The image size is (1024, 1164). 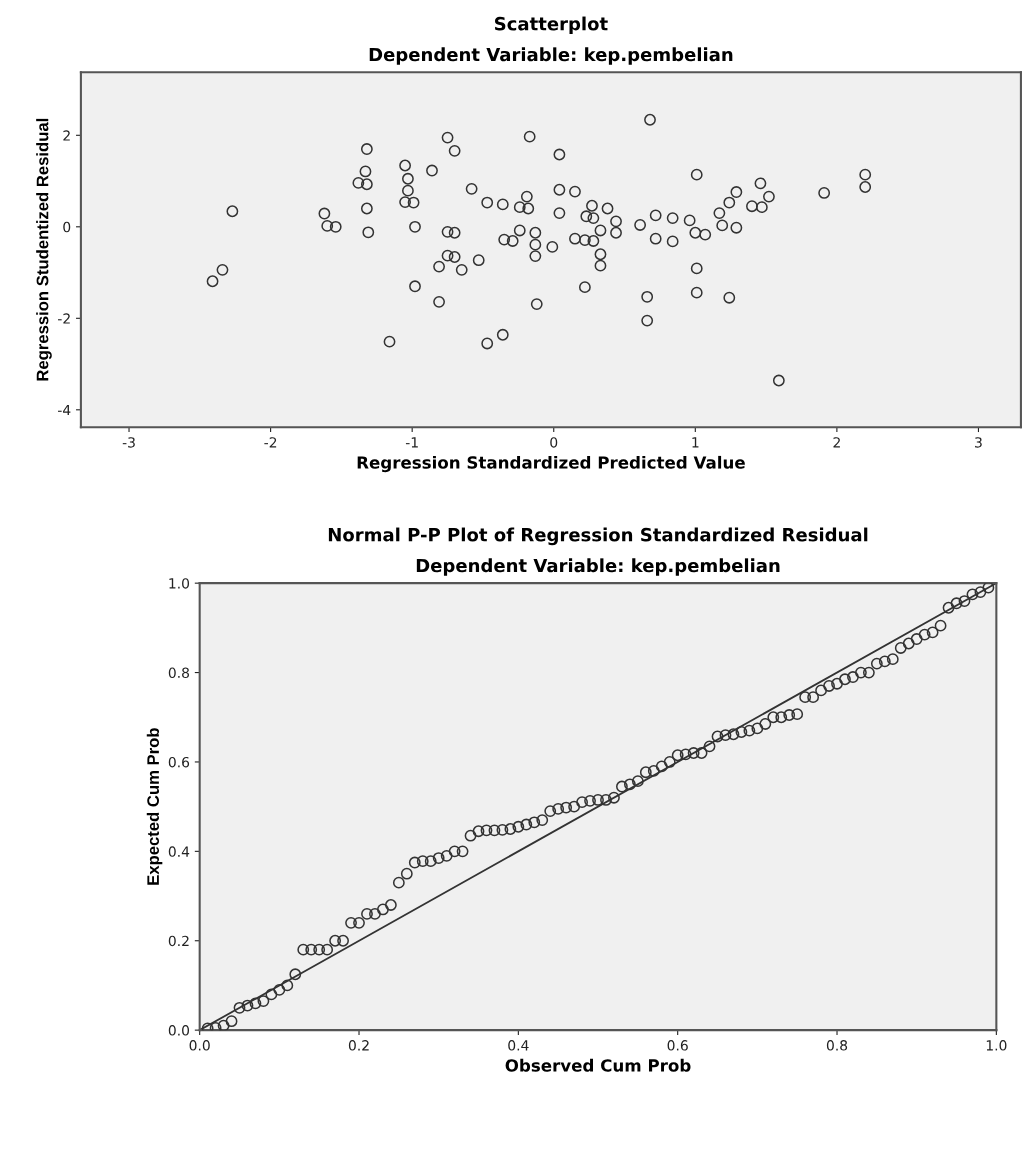 What do you see at coordinates (836, 442) in the screenshot?
I see `x-tick-label: 2` at bounding box center [836, 442].